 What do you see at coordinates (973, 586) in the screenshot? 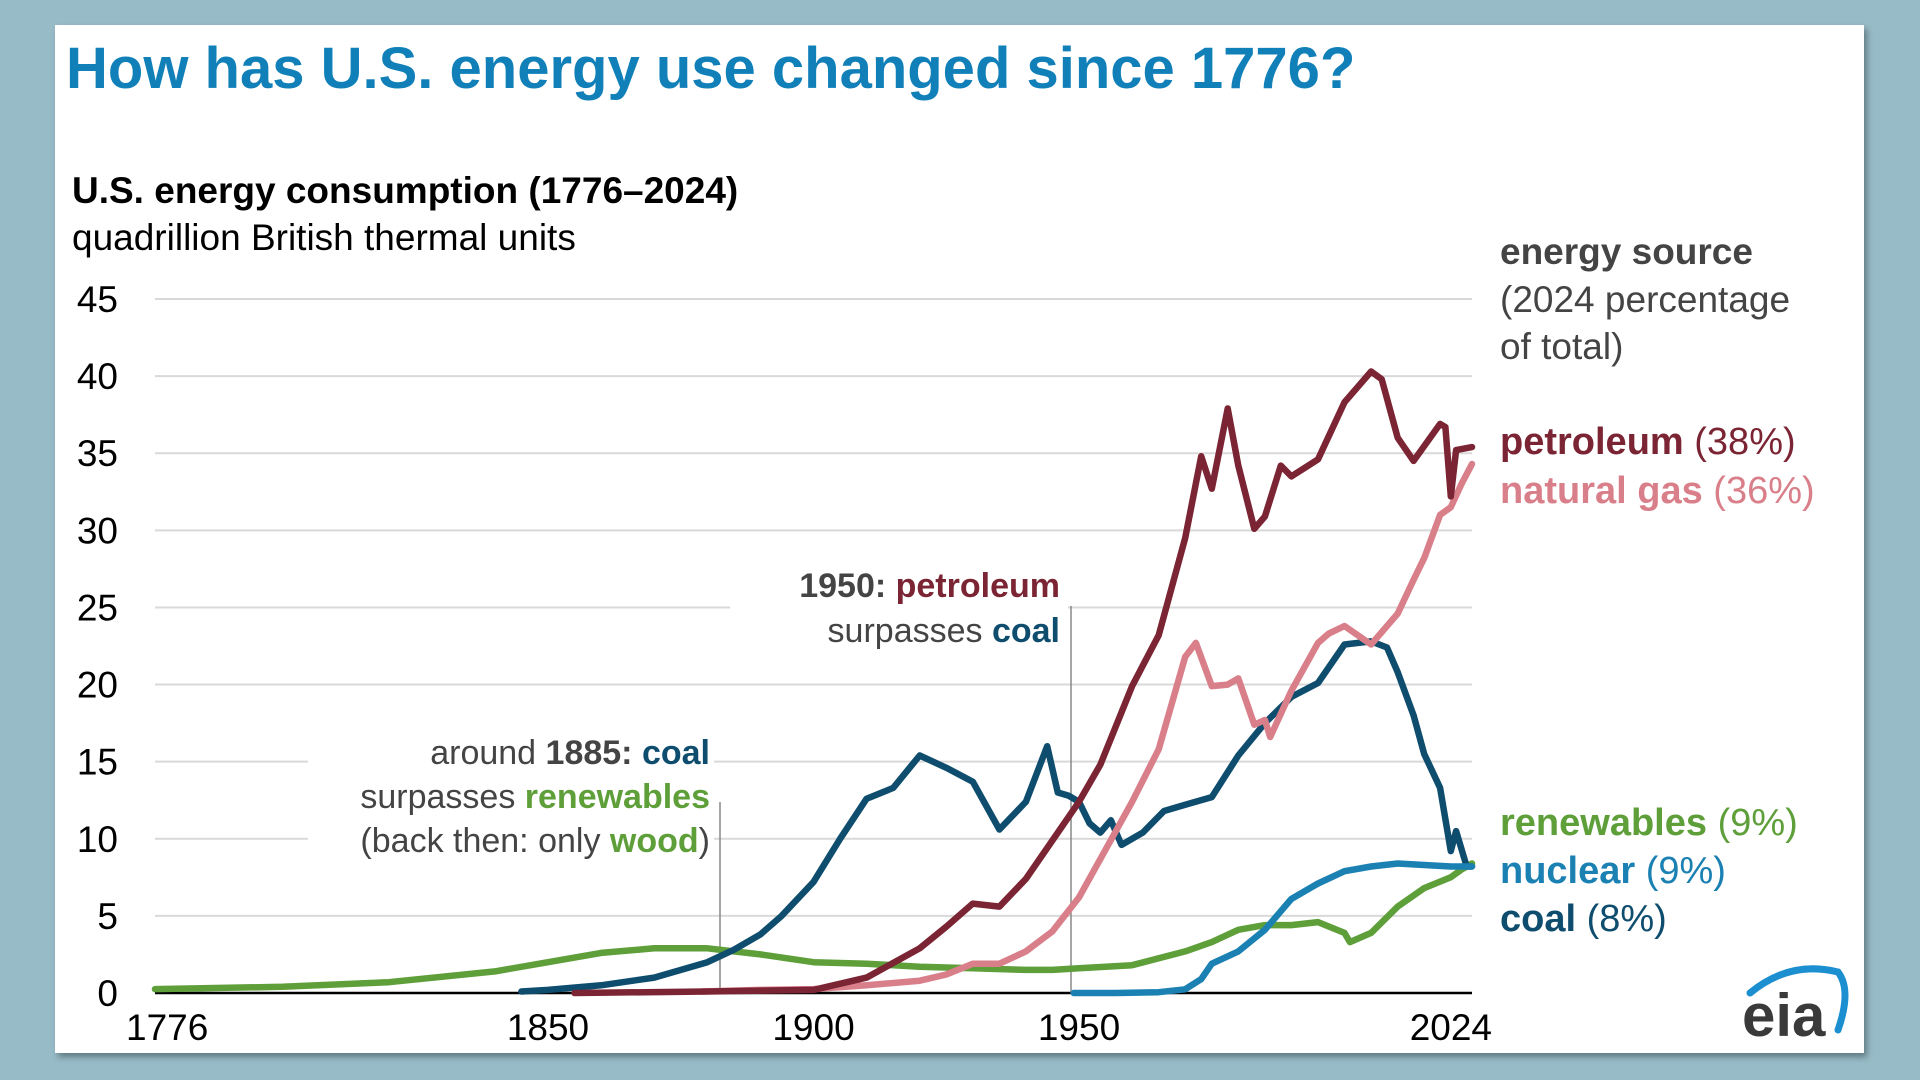
I see `annotation-segment: petroleum` at bounding box center [973, 586].